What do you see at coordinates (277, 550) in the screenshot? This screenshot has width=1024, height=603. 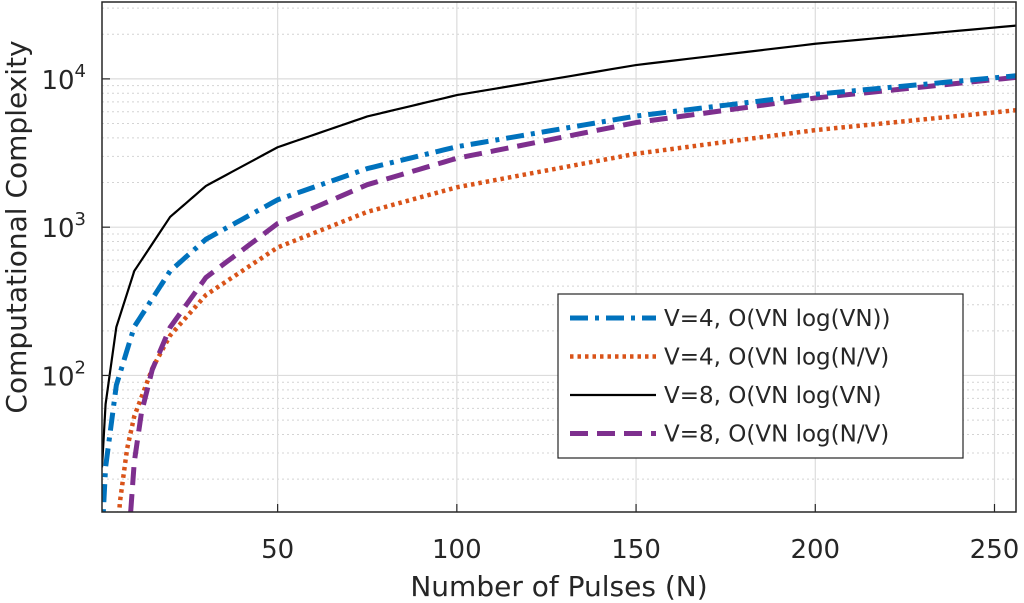 I see `x-tick-label: 50` at bounding box center [277, 550].